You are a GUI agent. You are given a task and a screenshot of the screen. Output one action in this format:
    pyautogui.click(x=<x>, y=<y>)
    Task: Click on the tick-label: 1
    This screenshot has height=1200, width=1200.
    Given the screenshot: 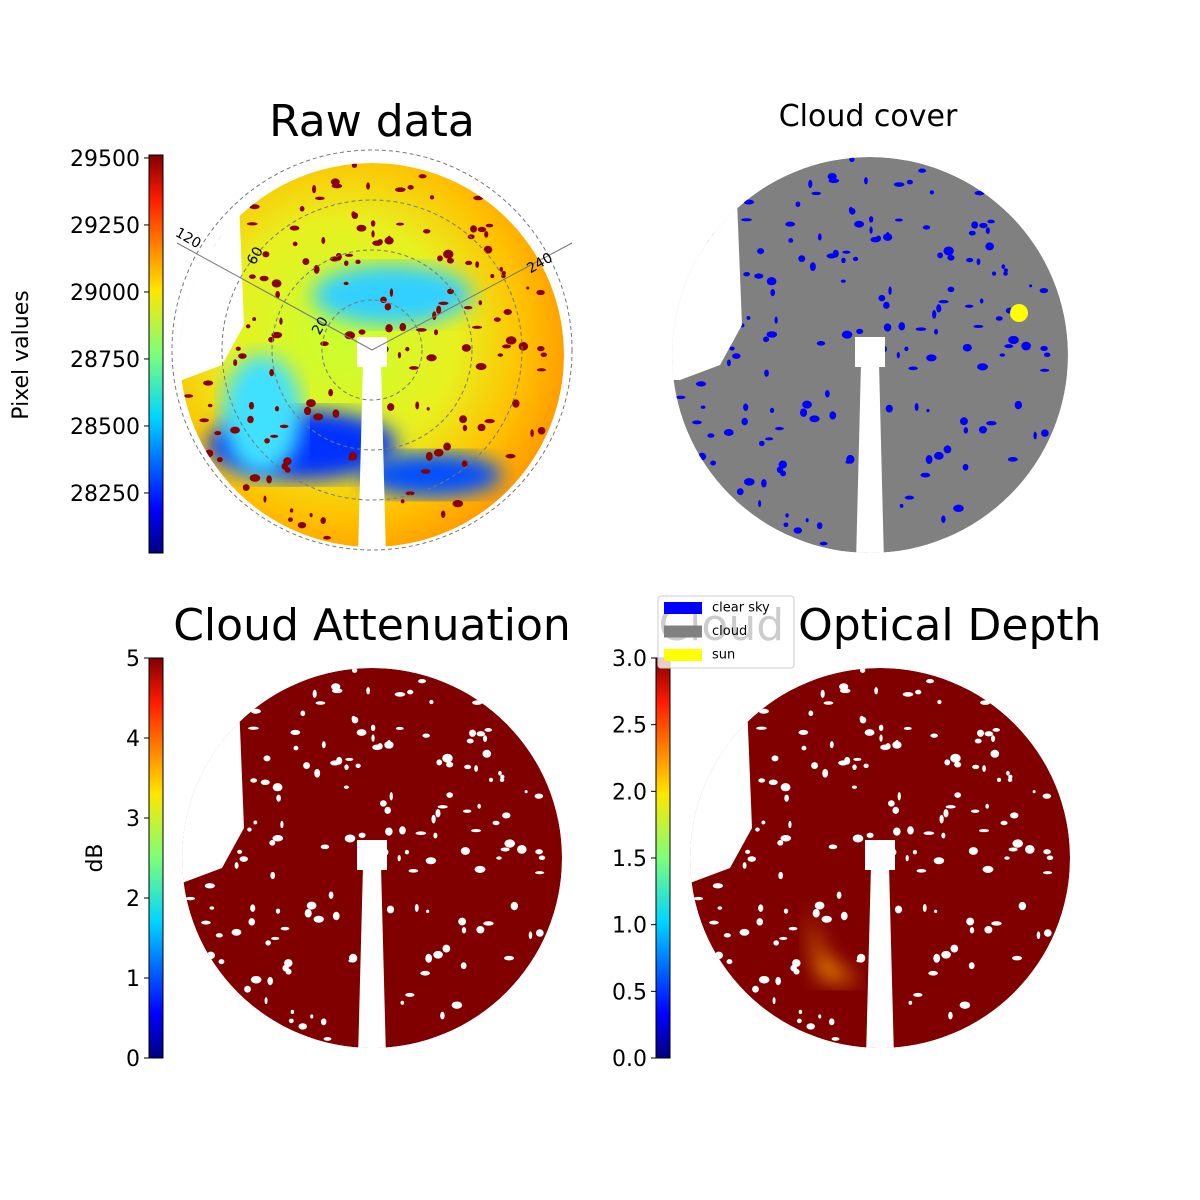 What is the action you would take?
    pyautogui.click(x=133, y=979)
    